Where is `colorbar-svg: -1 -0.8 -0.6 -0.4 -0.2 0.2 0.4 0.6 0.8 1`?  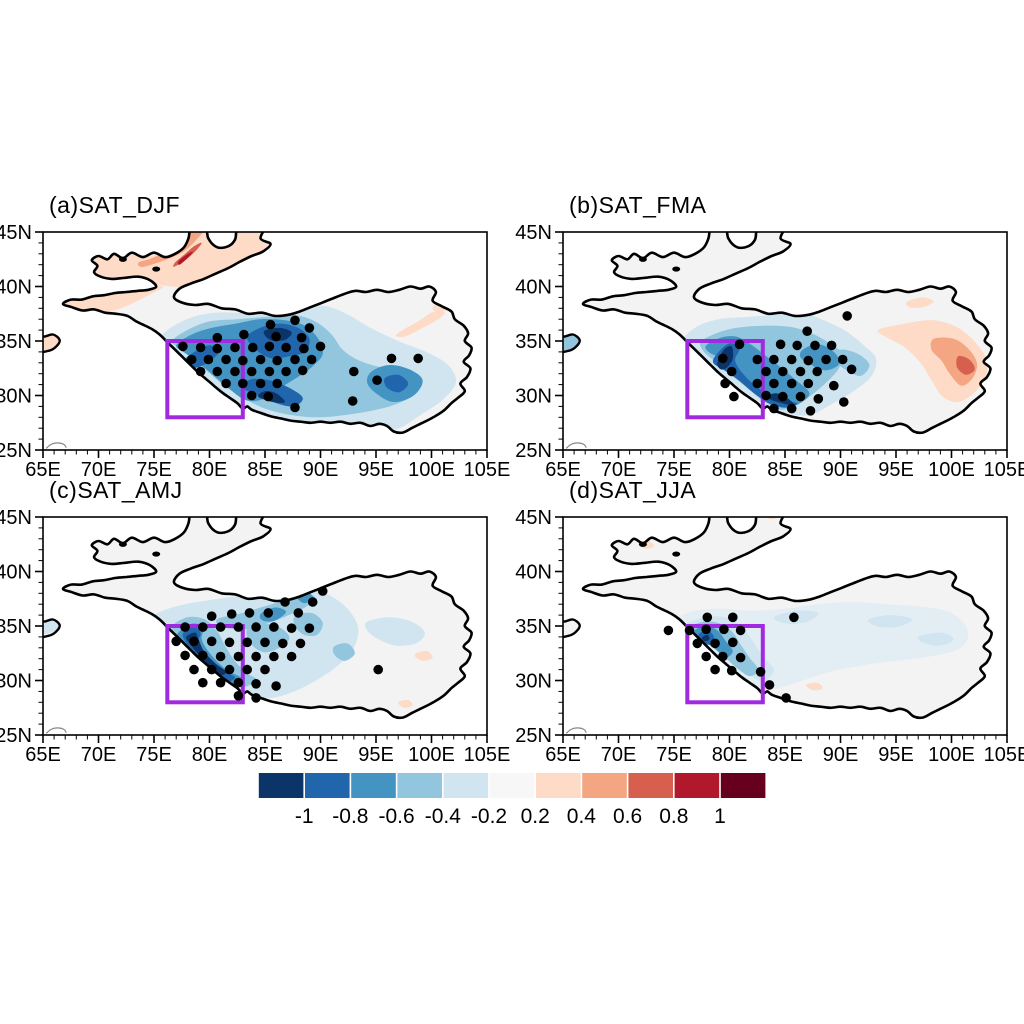 colorbar-svg: -1 -0.8 -0.6 -0.4 -0.2 0.2 0.4 0.6 0.8 1 is located at coordinates (512, 800).